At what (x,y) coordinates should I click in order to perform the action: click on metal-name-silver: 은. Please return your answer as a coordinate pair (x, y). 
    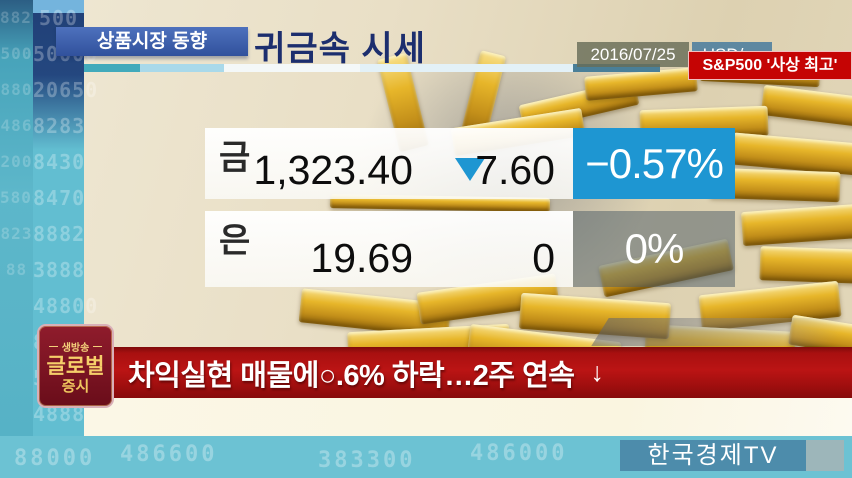
    Looking at the image, I should click on (235, 241).